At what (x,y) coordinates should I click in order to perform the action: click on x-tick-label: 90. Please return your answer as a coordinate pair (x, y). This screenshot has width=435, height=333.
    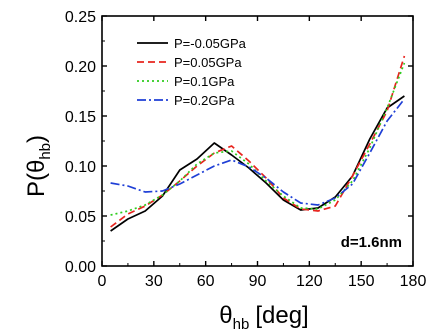
    Looking at the image, I should click on (258, 281).